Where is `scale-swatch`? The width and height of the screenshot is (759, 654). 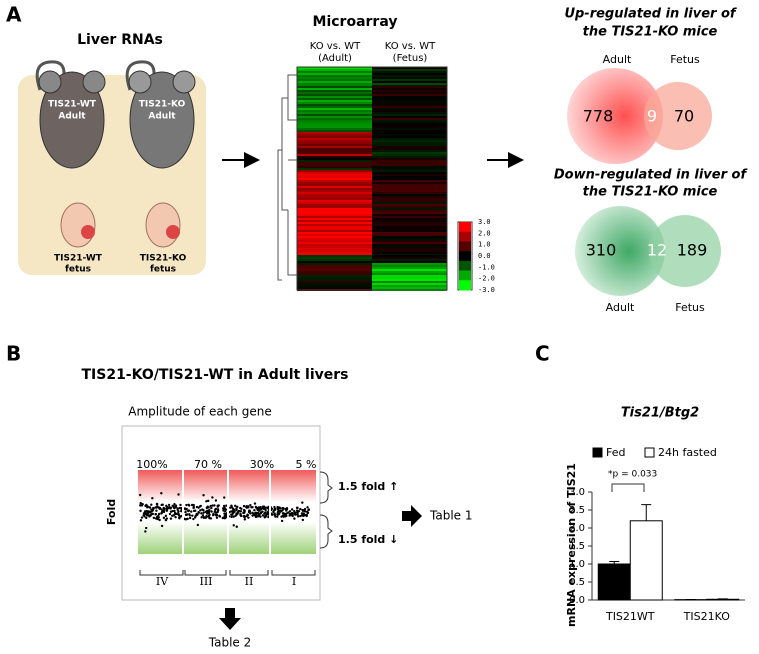
scale-swatch is located at coordinates (465, 236).